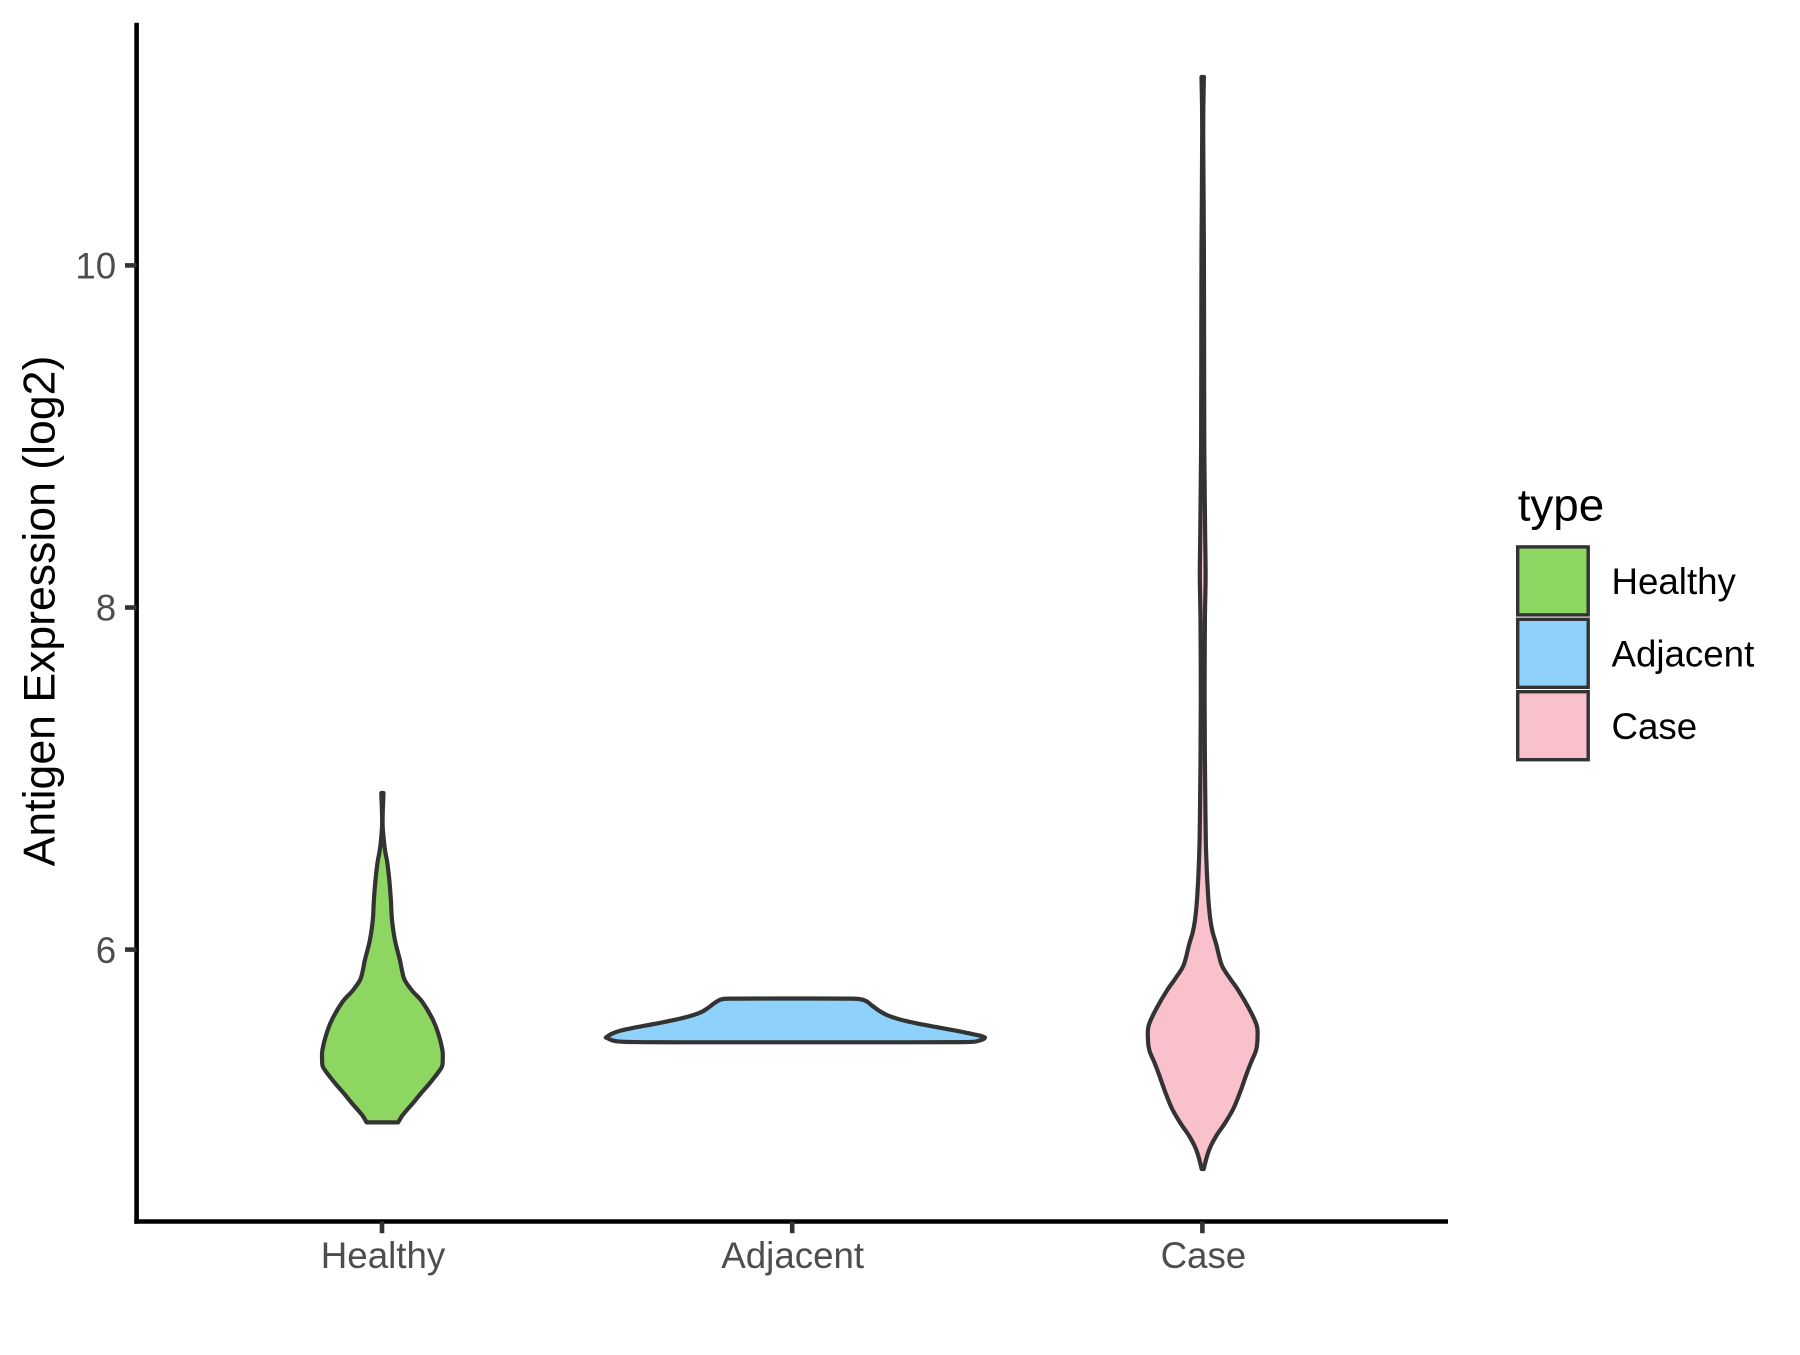 Image resolution: width=1800 pixels, height=1355 pixels. I want to click on svg-text: type, so click(1561, 505).